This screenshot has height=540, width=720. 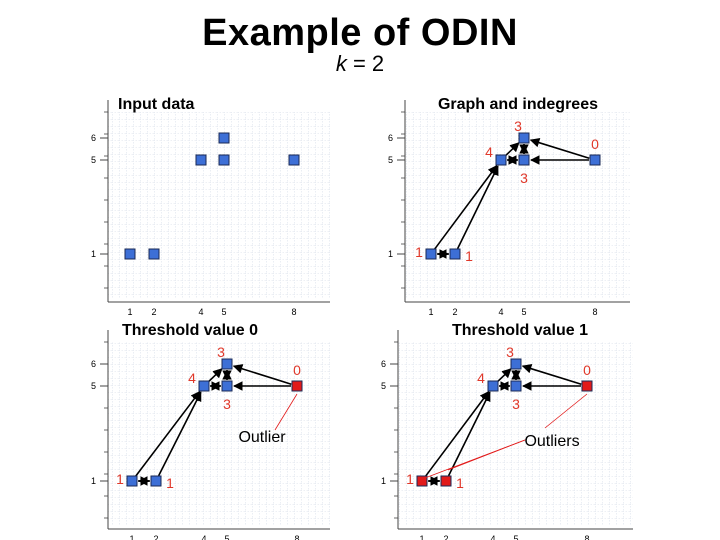 I want to click on slide-subtitle: k = 2, so click(x=360, y=64).